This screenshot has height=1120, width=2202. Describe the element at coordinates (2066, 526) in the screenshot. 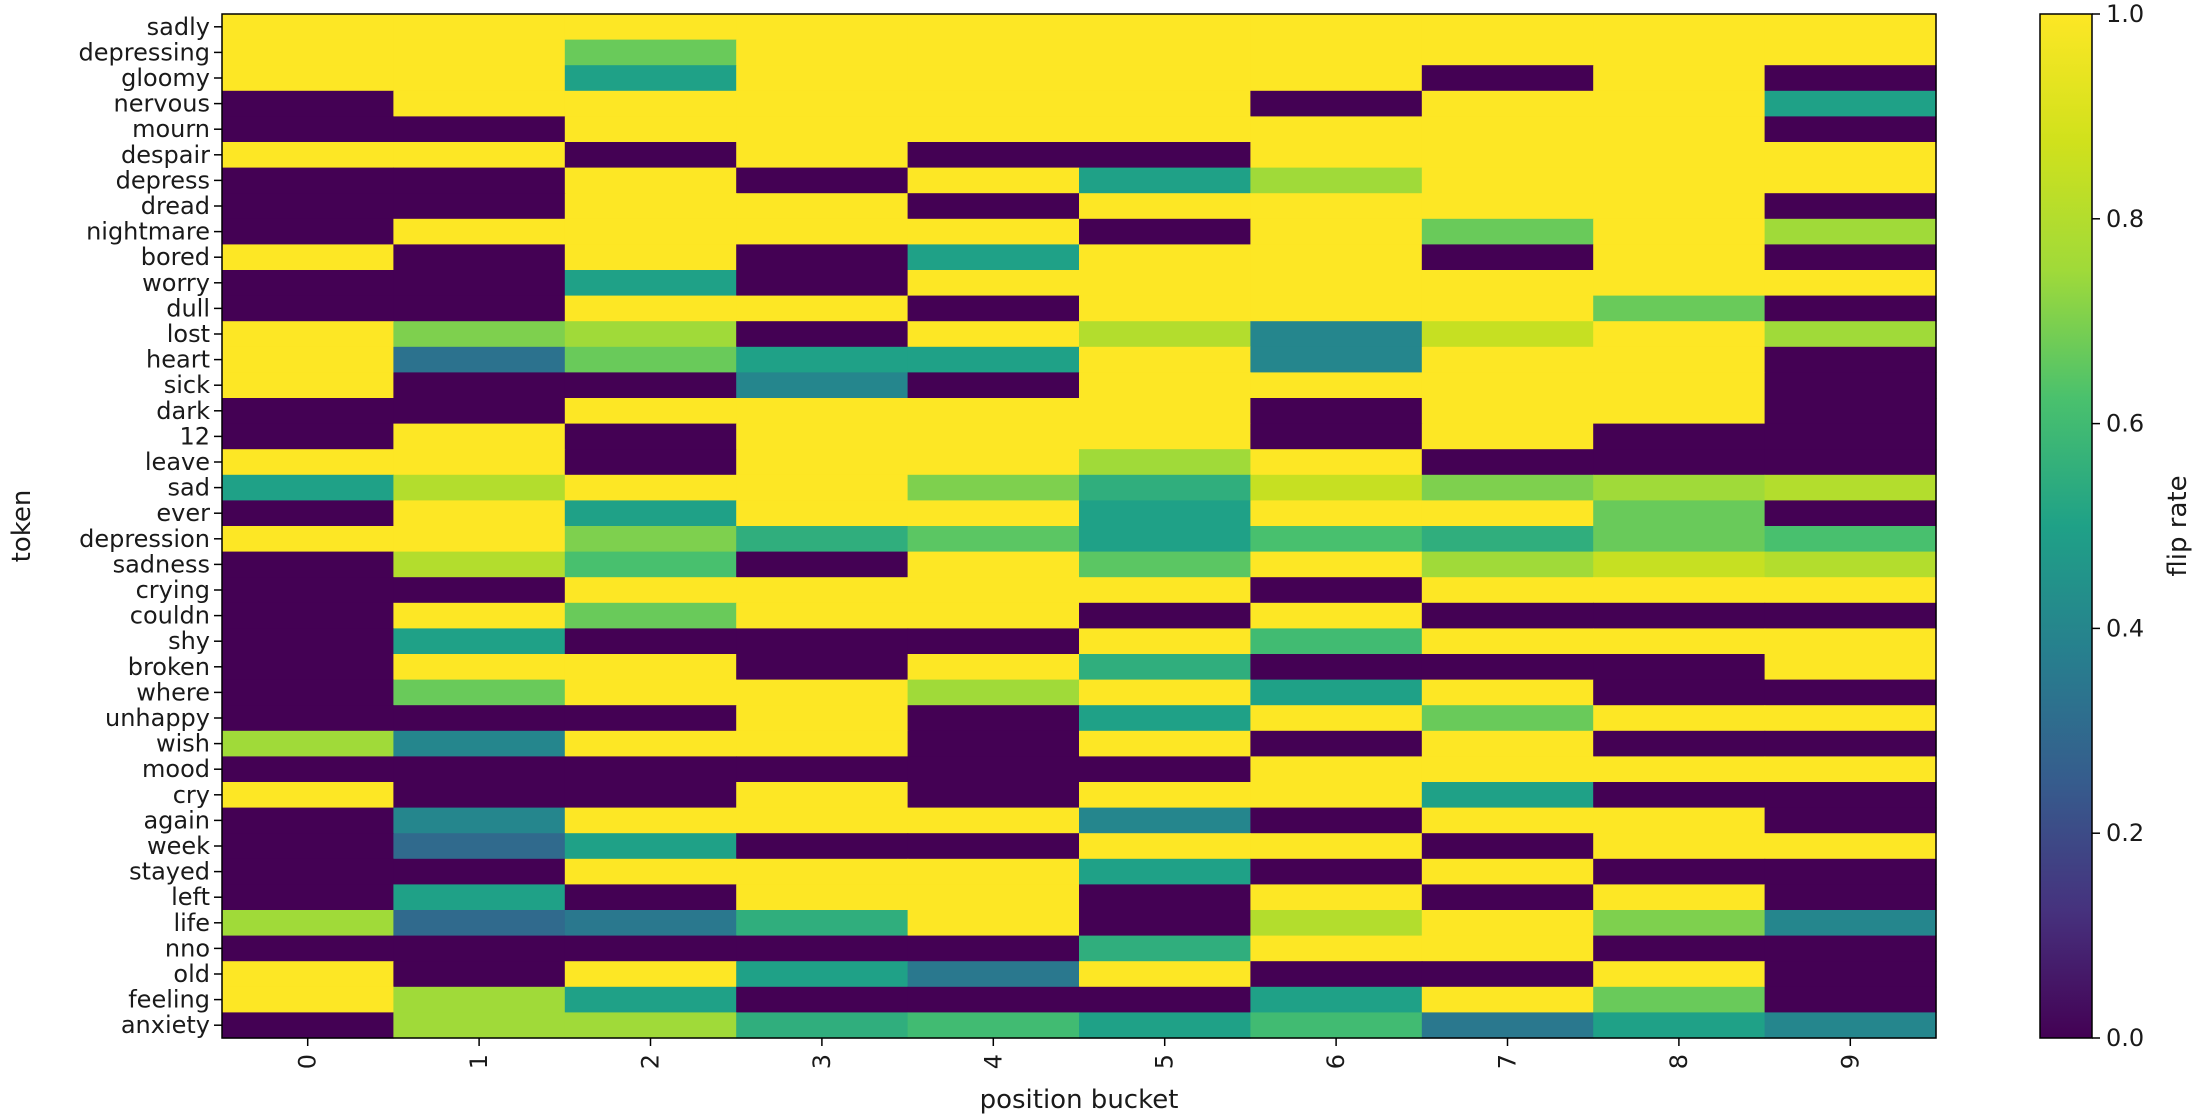

I see `colorbar` at that location.